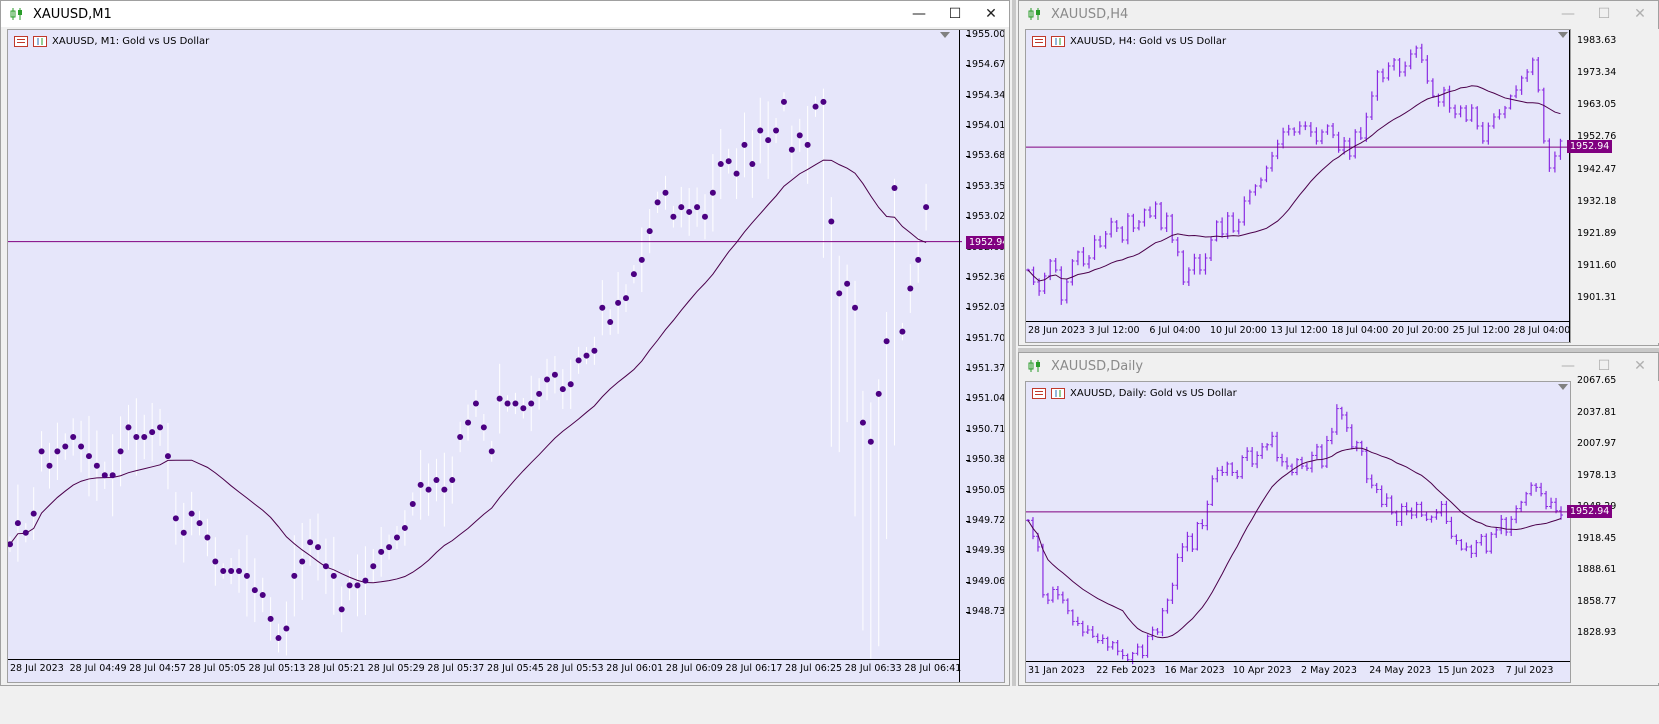 The image size is (1659, 724). What do you see at coordinates (1294, 183) in the screenshot?
I see `moving-average-line` at bounding box center [1294, 183].